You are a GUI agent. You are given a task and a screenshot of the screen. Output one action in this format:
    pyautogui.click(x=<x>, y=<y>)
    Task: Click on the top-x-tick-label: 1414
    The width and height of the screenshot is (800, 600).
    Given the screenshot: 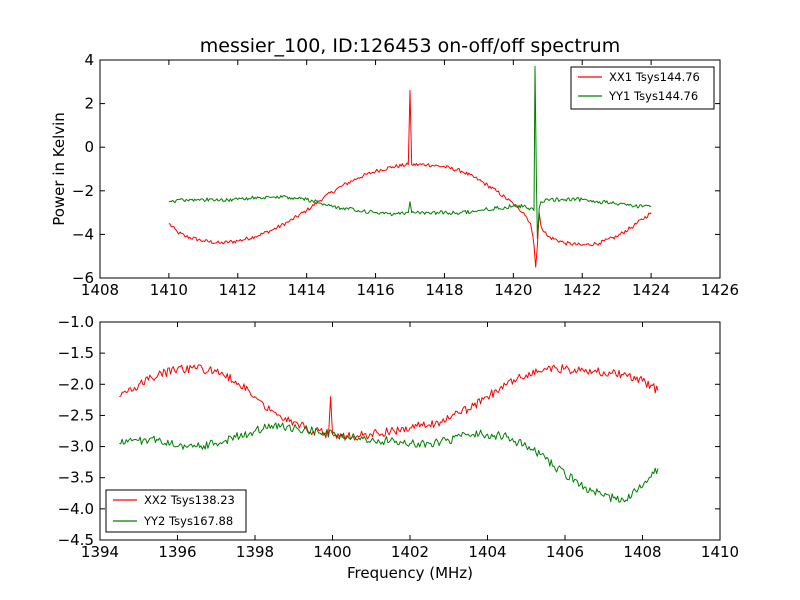 What is the action you would take?
    pyautogui.click(x=307, y=290)
    